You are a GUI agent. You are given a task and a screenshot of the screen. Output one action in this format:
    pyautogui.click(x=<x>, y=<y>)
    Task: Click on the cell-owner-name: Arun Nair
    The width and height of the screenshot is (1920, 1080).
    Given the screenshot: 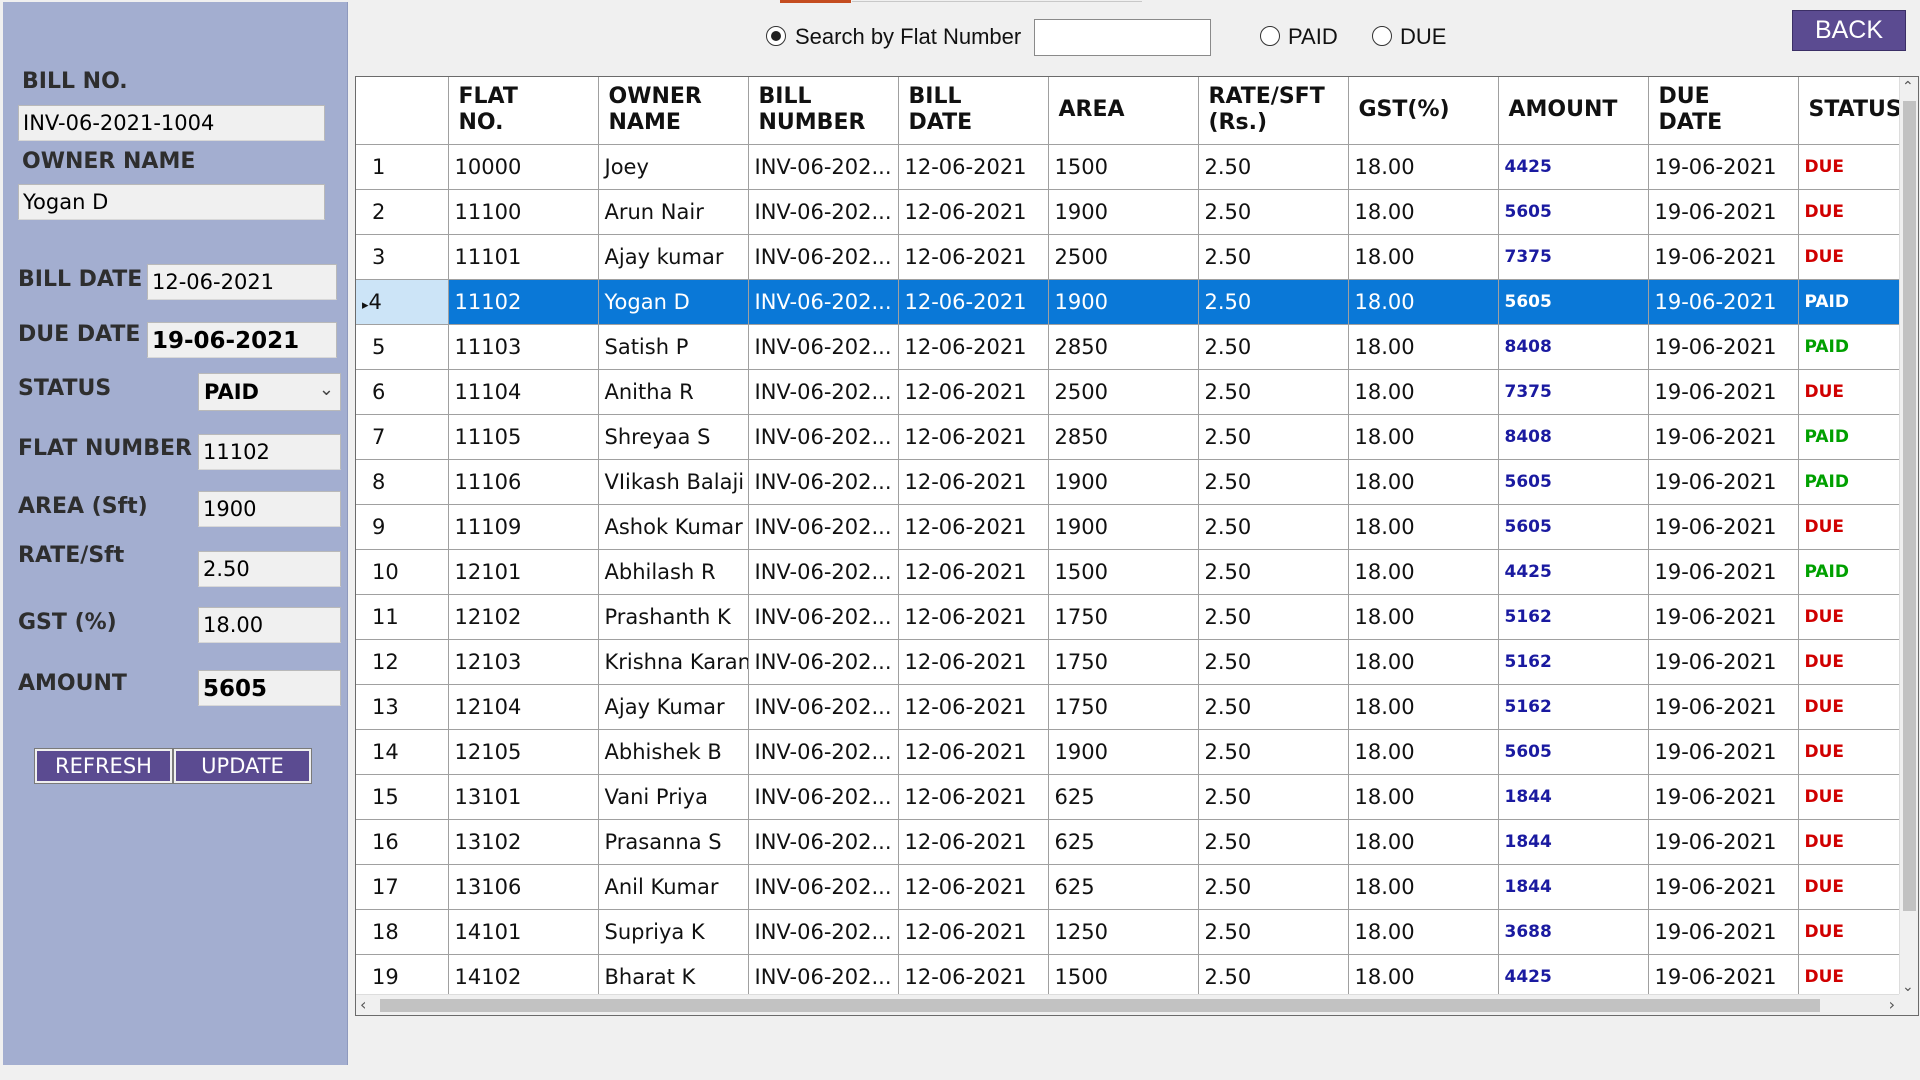 What is the action you would take?
    pyautogui.click(x=673, y=212)
    